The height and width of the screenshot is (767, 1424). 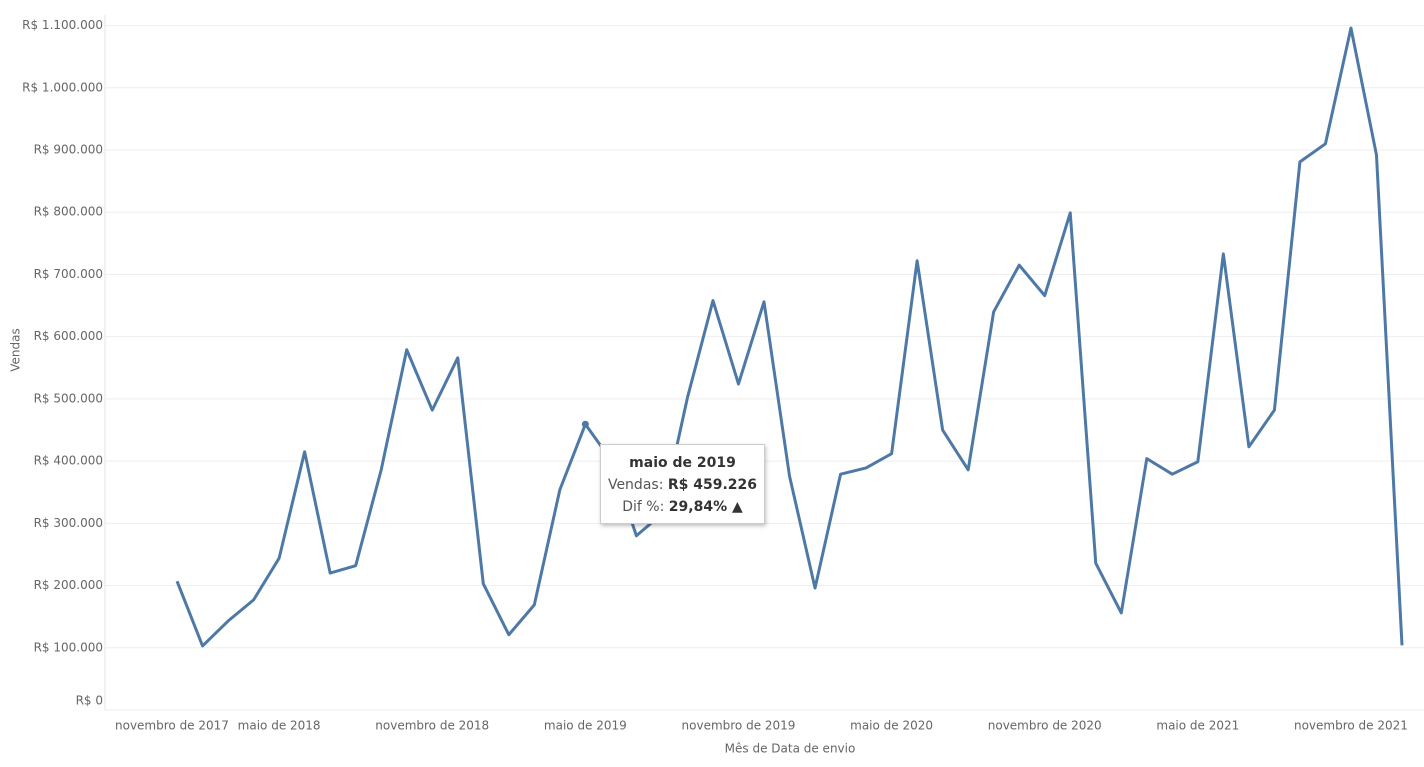 What do you see at coordinates (1351, 726) in the screenshot?
I see `x-tick-label: novembro de 2021` at bounding box center [1351, 726].